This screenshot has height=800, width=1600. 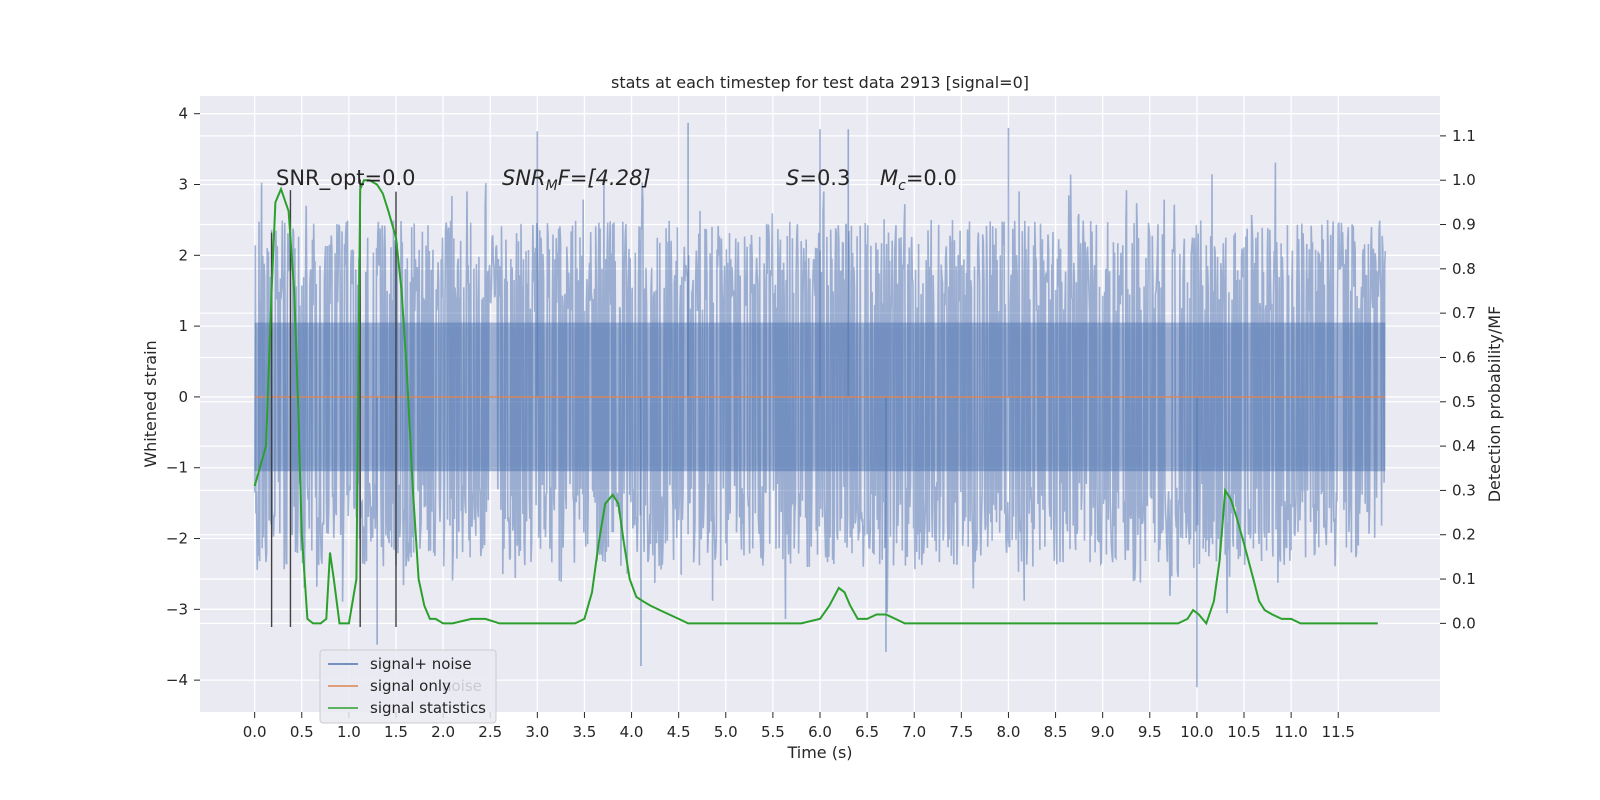 I want to click on x-tick-label: 11.0, so click(x=1290, y=732).